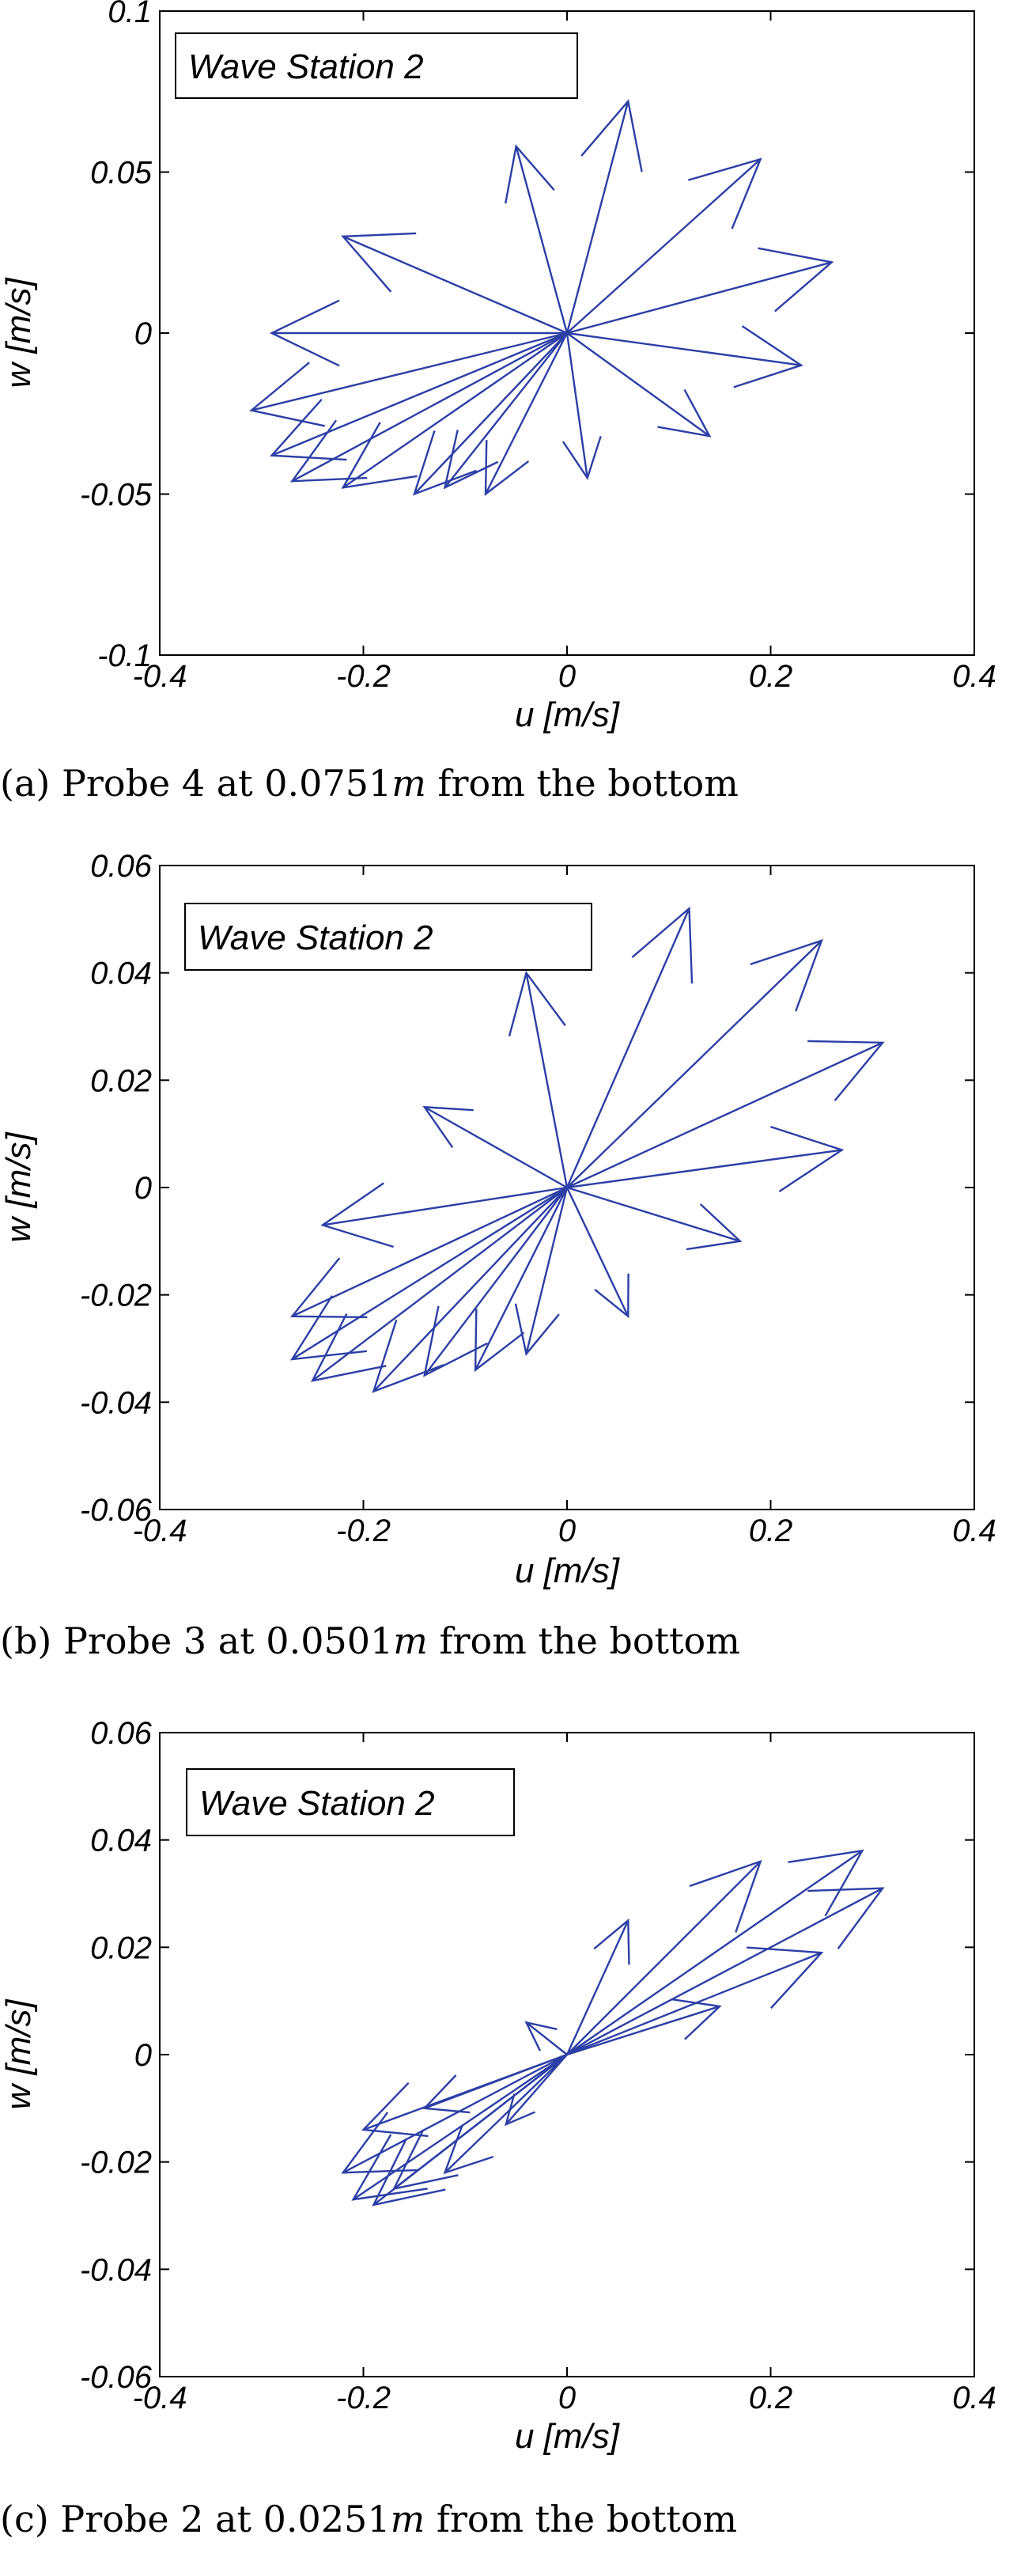 The height and width of the screenshot is (2576, 1017). Describe the element at coordinates (370, 1640) in the screenshot. I see `panel-caption: (b) Probe 3 at 0.0501m from the bottom` at that location.